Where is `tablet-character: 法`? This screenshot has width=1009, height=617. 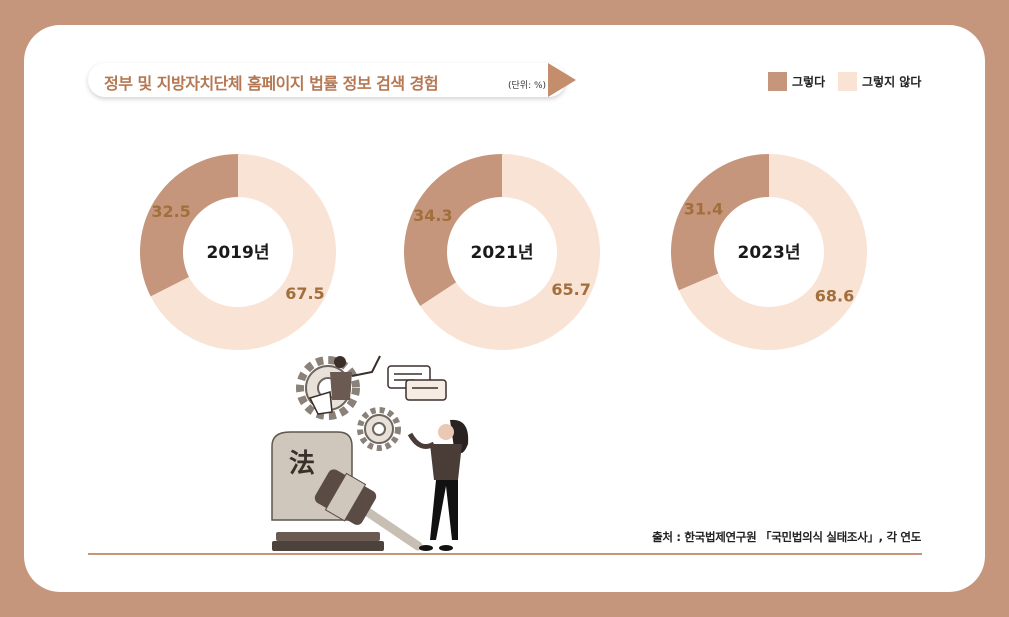 tablet-character: 法 is located at coordinates (302, 464).